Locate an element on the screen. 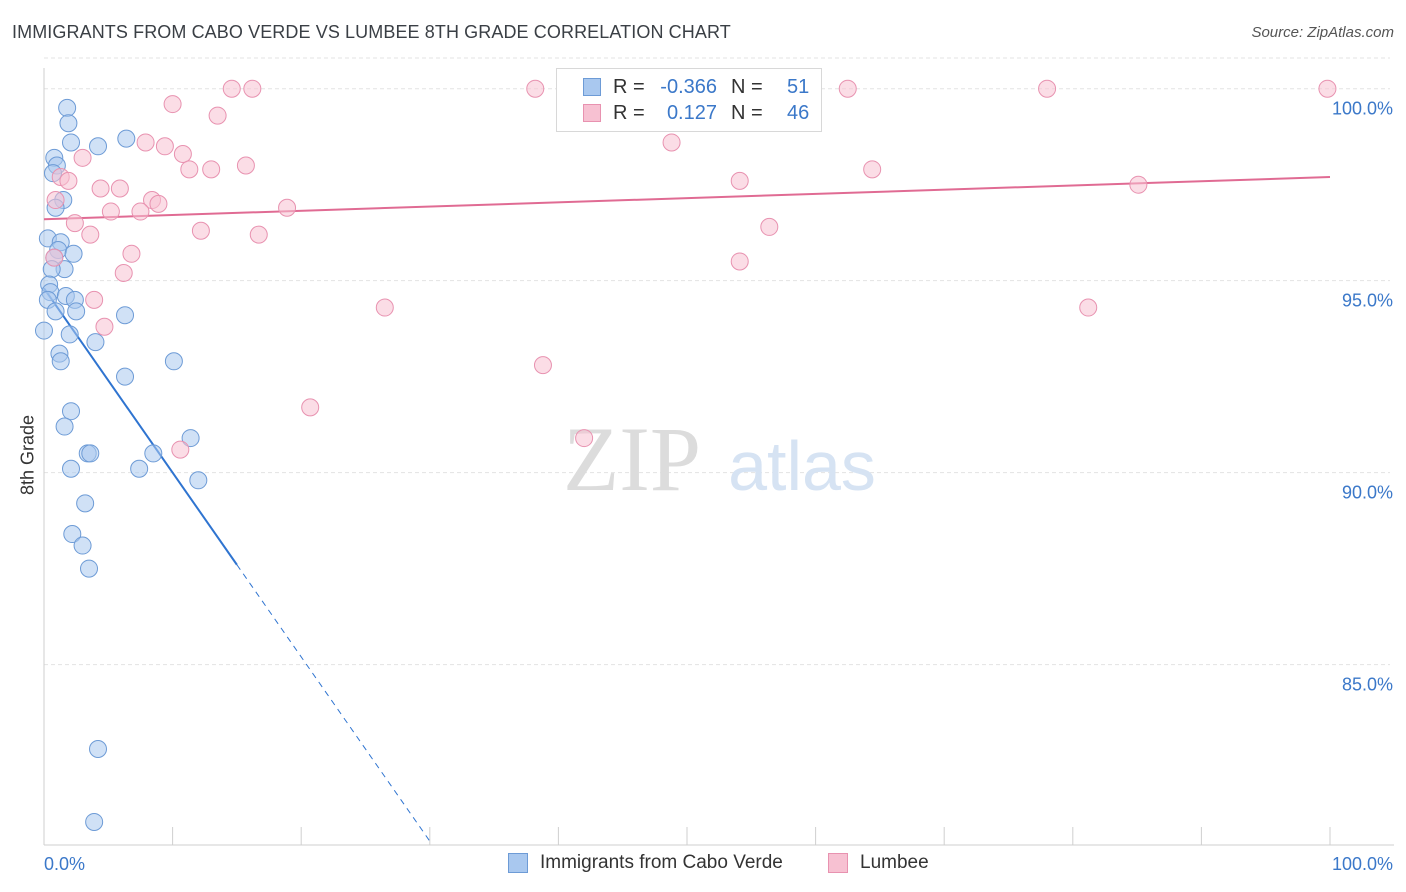  pink-swatch is located at coordinates (592, 113).